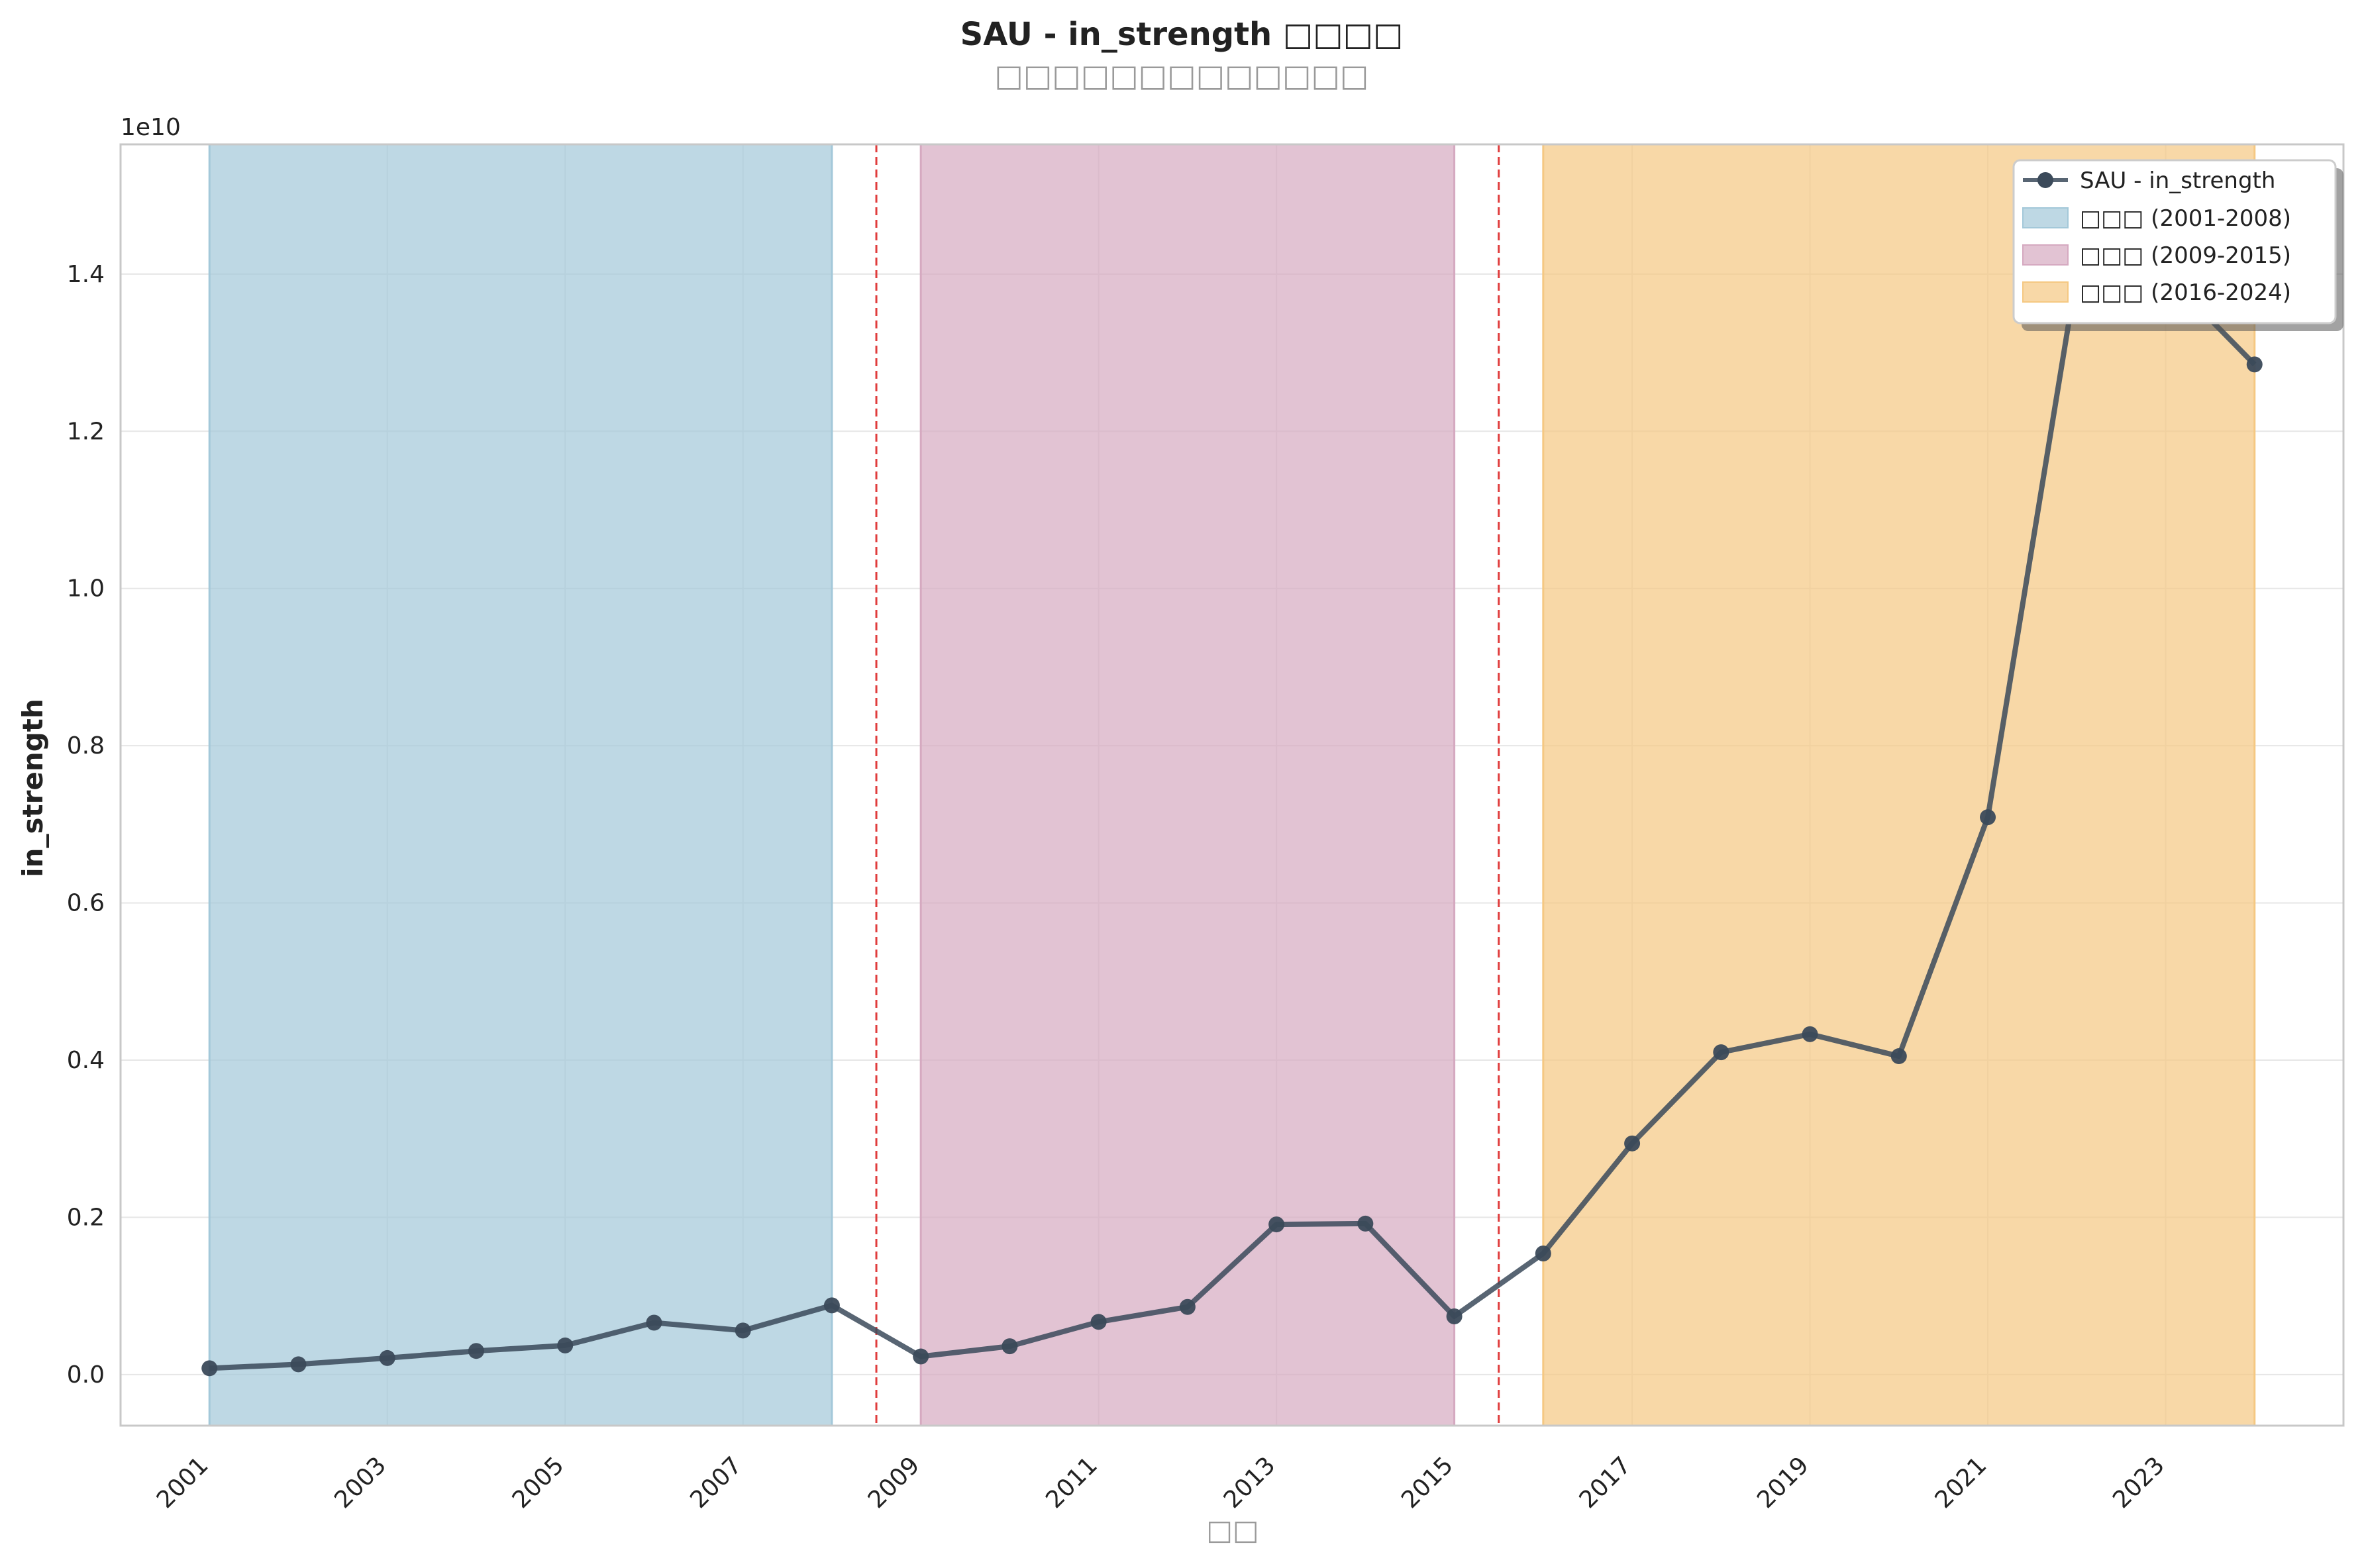 This screenshot has height=1568, width=2364. What do you see at coordinates (1182, 34) in the screenshot?
I see `chart-title: SAU - in_strength □□□□` at bounding box center [1182, 34].